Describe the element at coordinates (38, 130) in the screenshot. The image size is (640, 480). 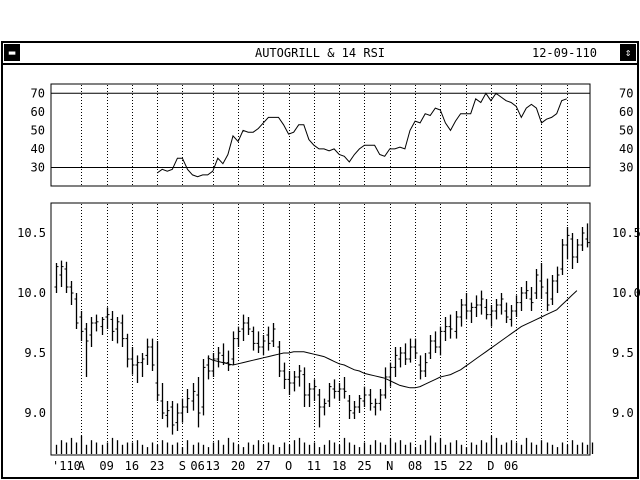
I see `rsi-y-tick-left: 50` at that location.